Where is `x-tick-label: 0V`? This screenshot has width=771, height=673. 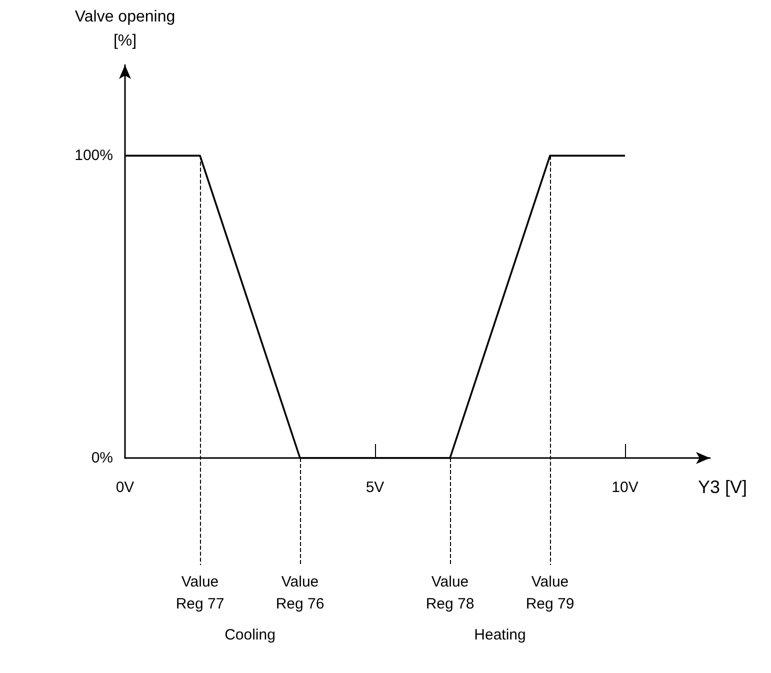
x-tick-label: 0V is located at coordinates (125, 487).